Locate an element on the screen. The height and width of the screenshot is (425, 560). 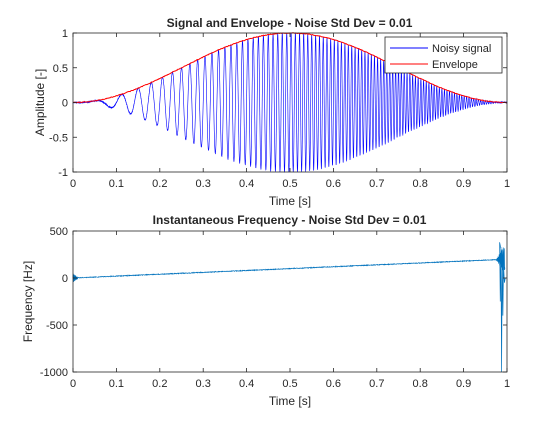
signal-x-label: Time [s] is located at coordinates (290, 201).